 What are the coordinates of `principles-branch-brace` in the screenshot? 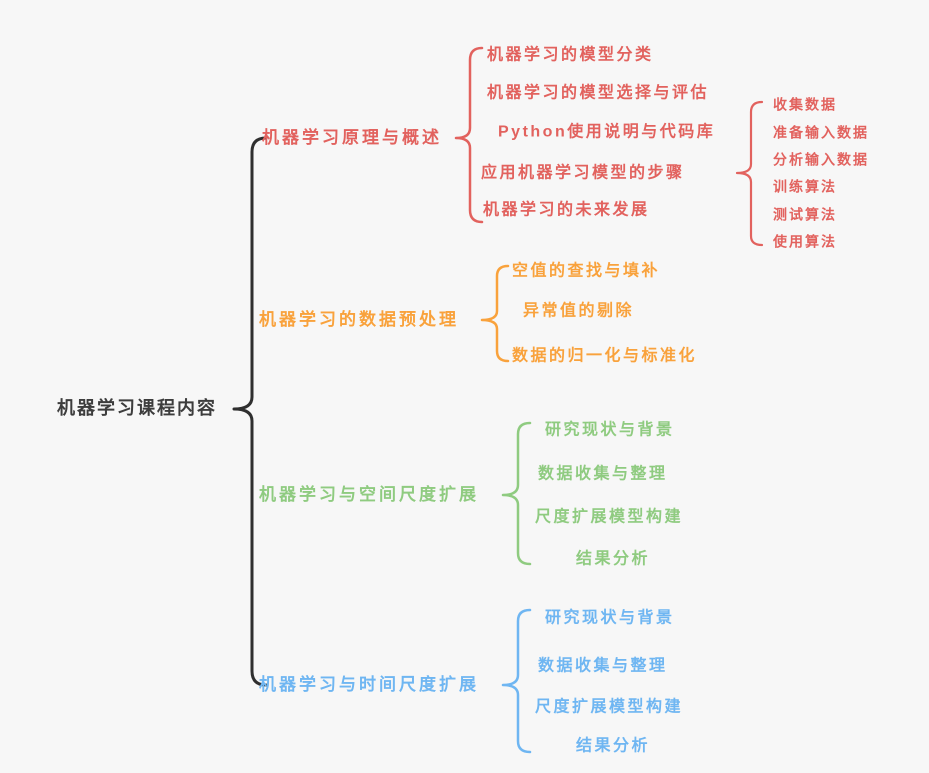 It's located at (469, 135).